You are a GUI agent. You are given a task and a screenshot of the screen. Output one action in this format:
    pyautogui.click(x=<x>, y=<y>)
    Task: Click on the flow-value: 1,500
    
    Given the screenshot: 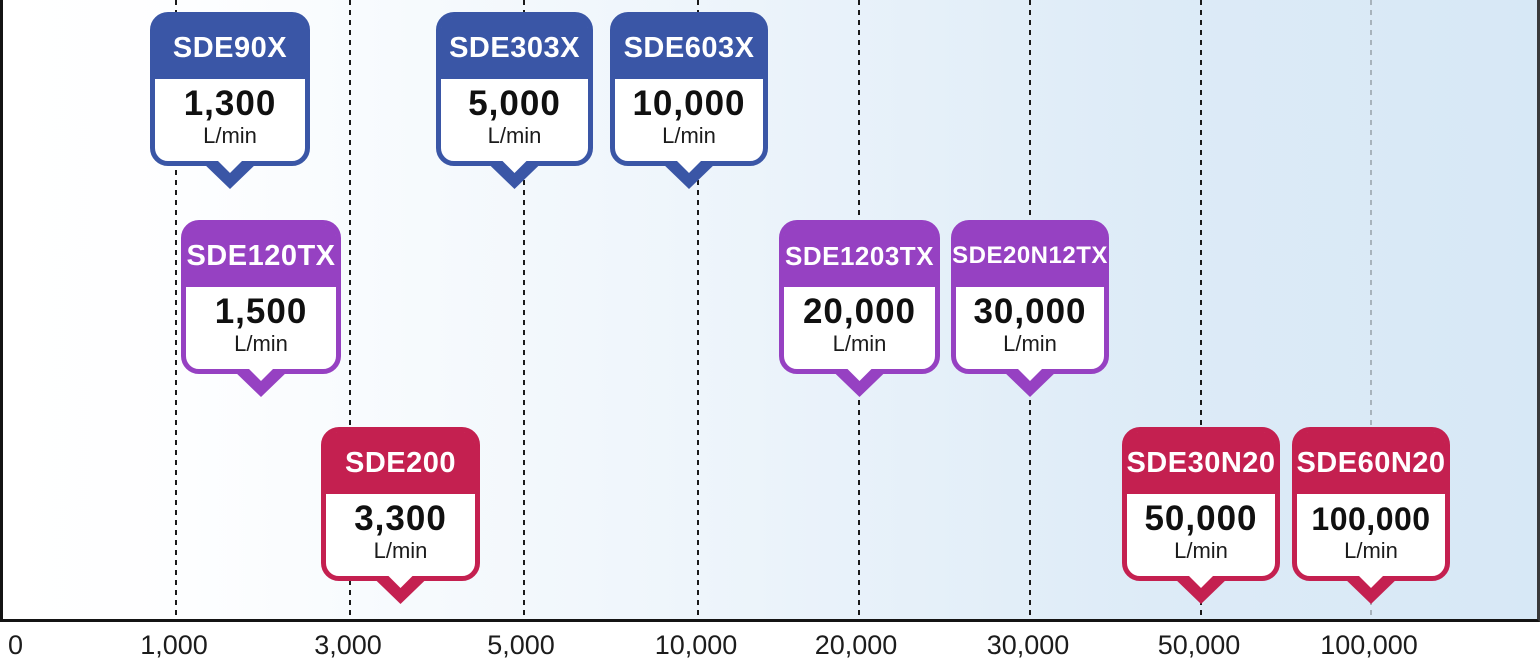 What is the action you would take?
    pyautogui.click(x=261, y=311)
    